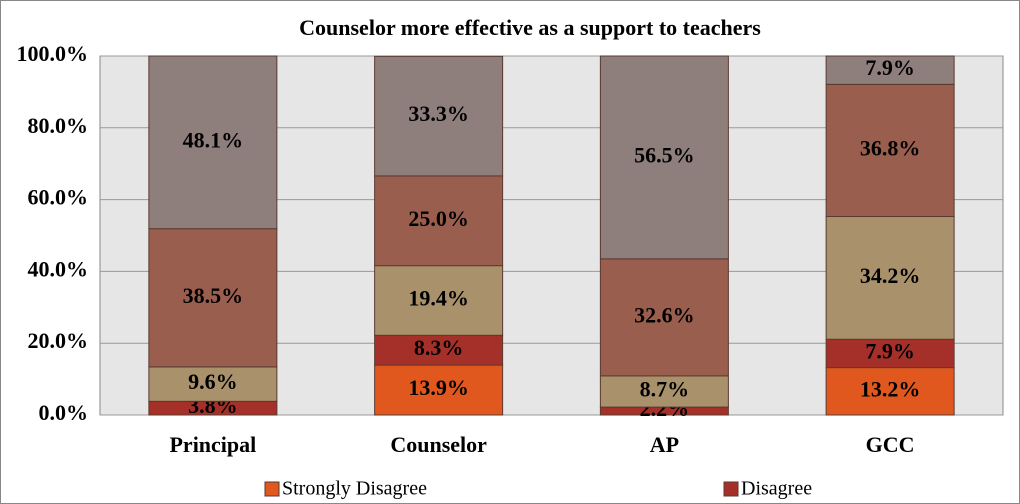  Describe the element at coordinates (58, 125) in the screenshot. I see `y-tick-label: 80.0%` at that location.